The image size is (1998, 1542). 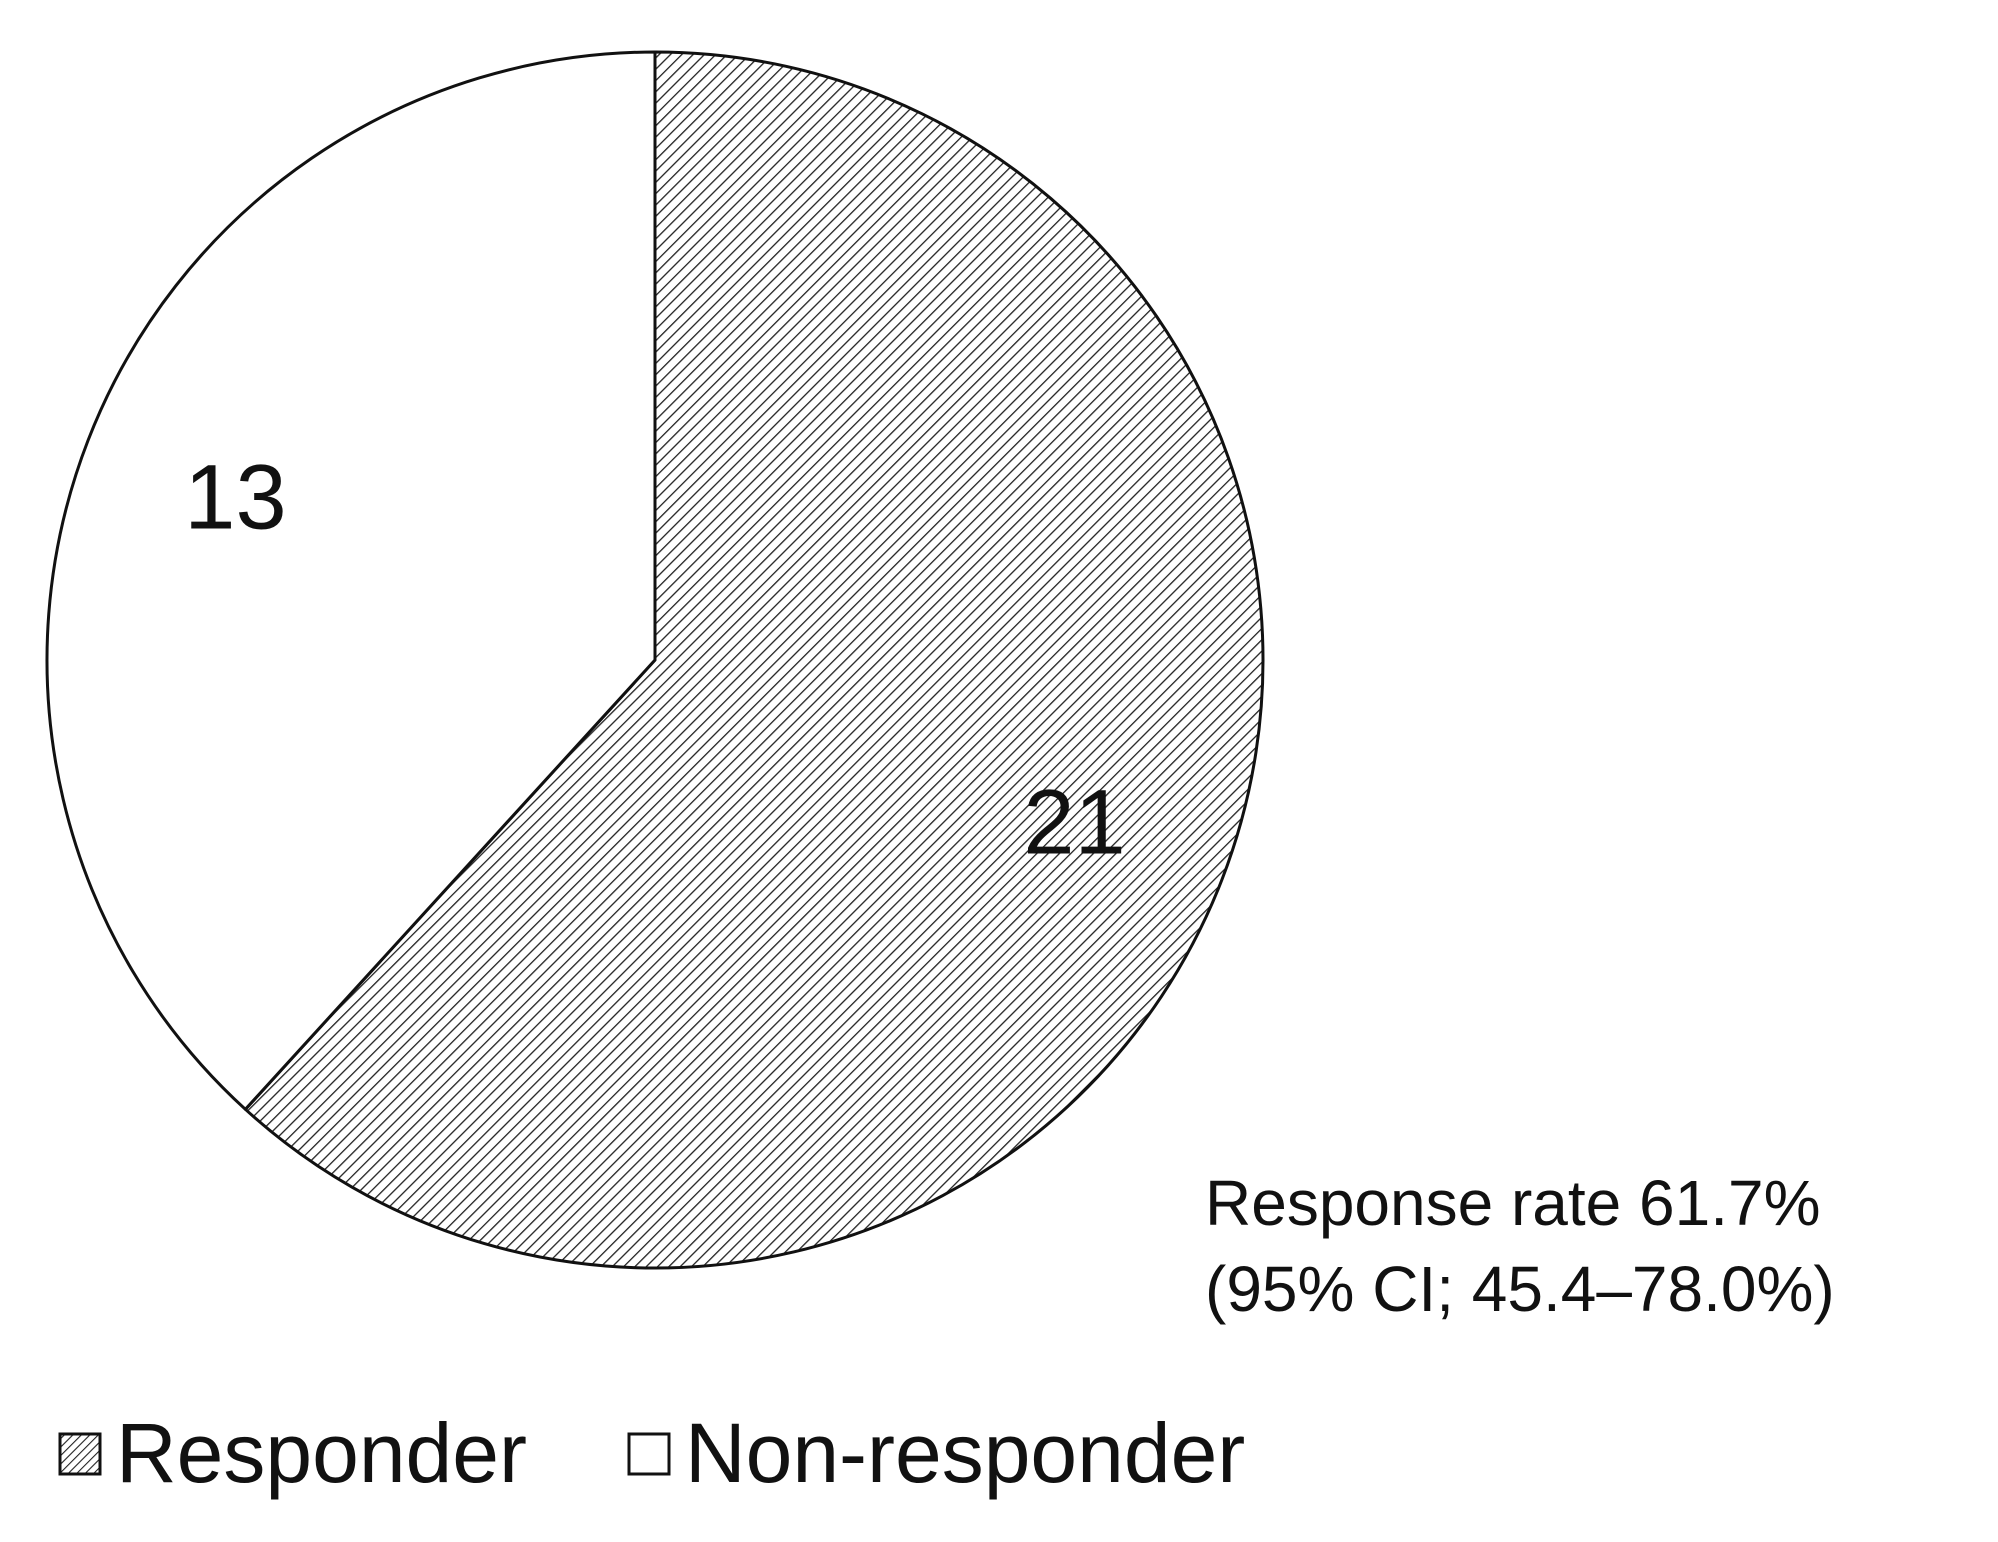 I want to click on legend-label-responder: Responder, so click(x=321, y=1453).